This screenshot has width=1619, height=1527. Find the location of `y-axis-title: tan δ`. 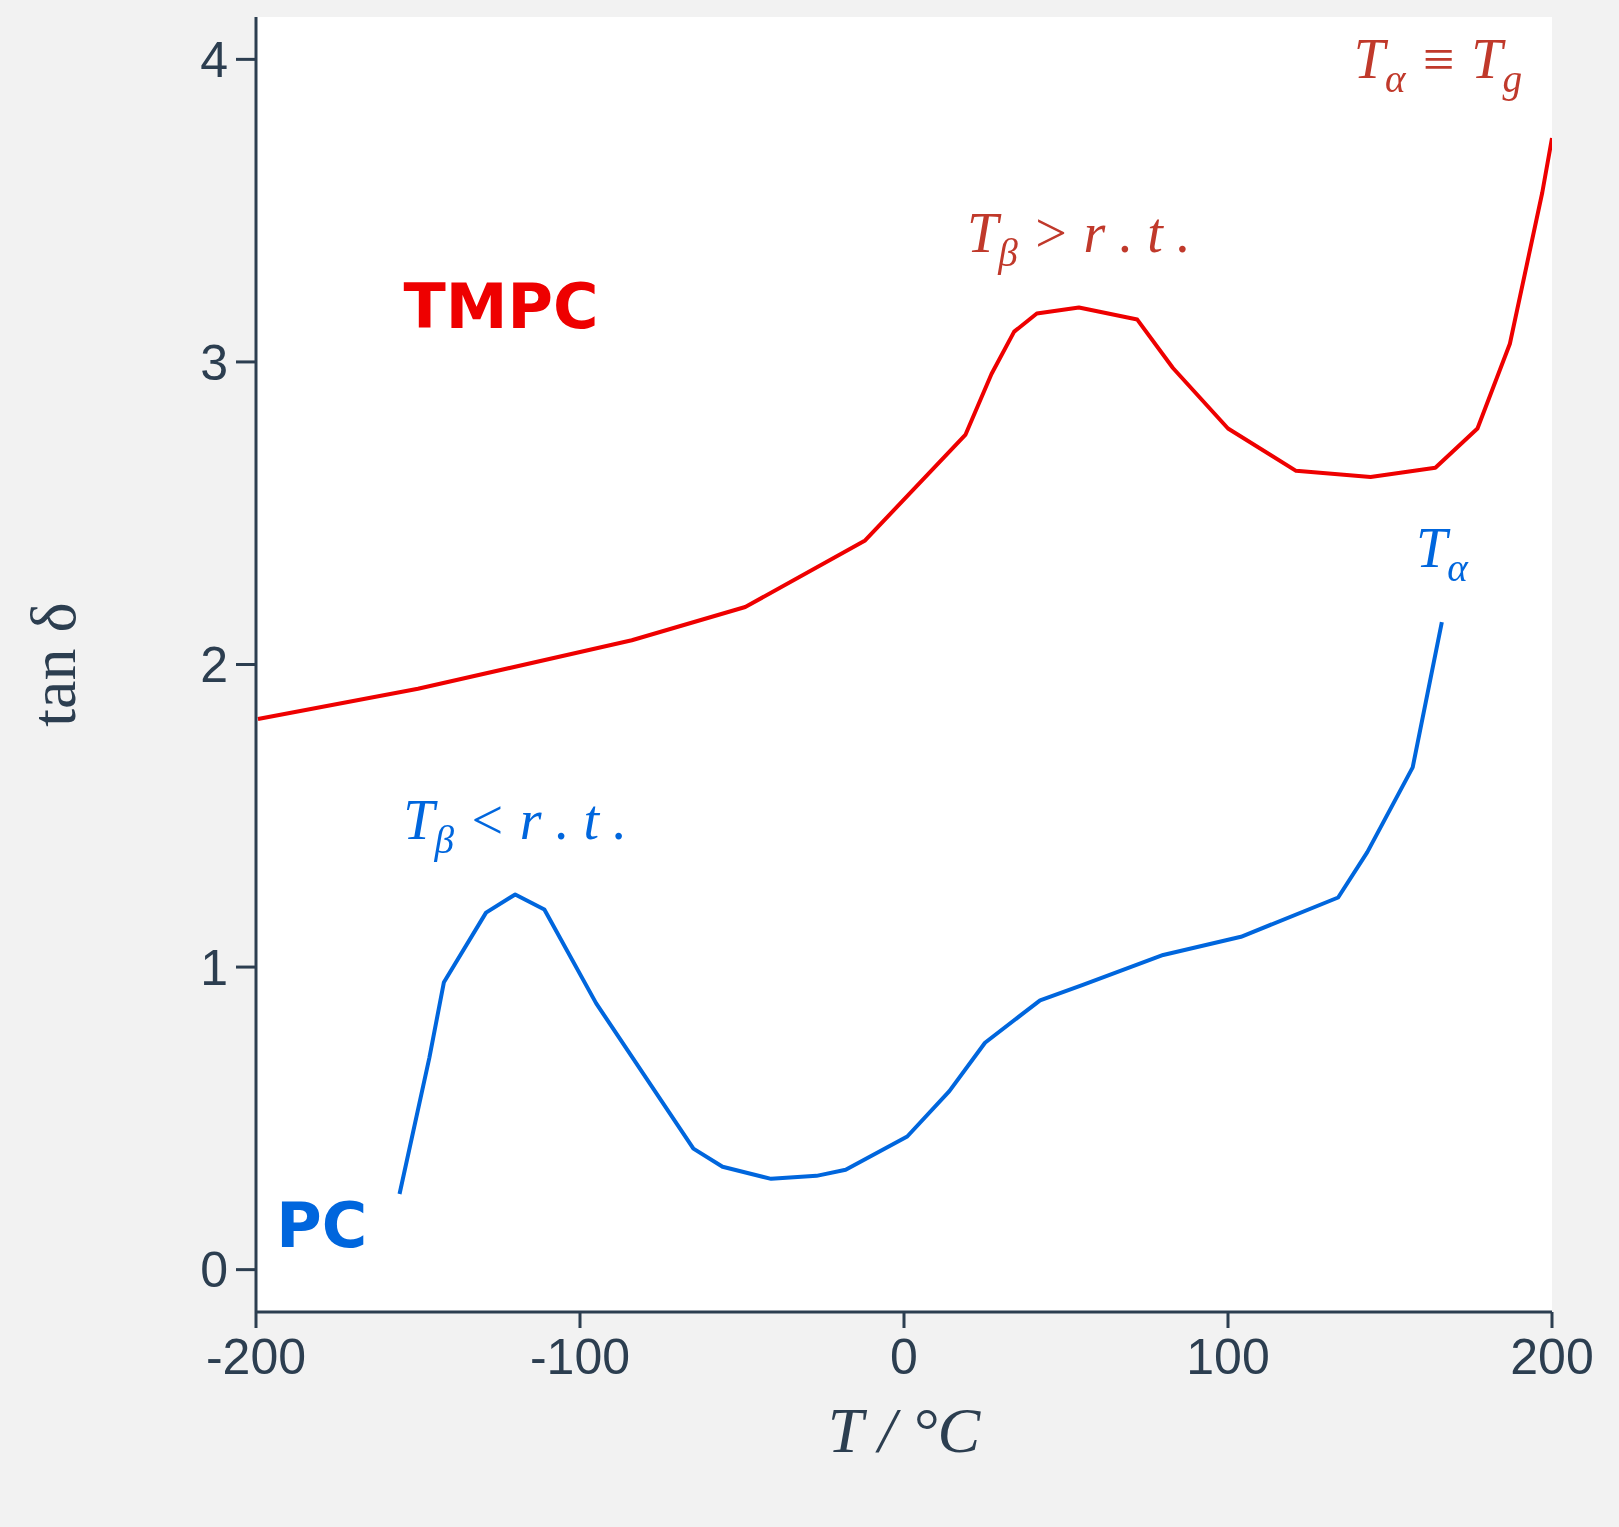

y-axis-title: tan δ is located at coordinates (53, 664).